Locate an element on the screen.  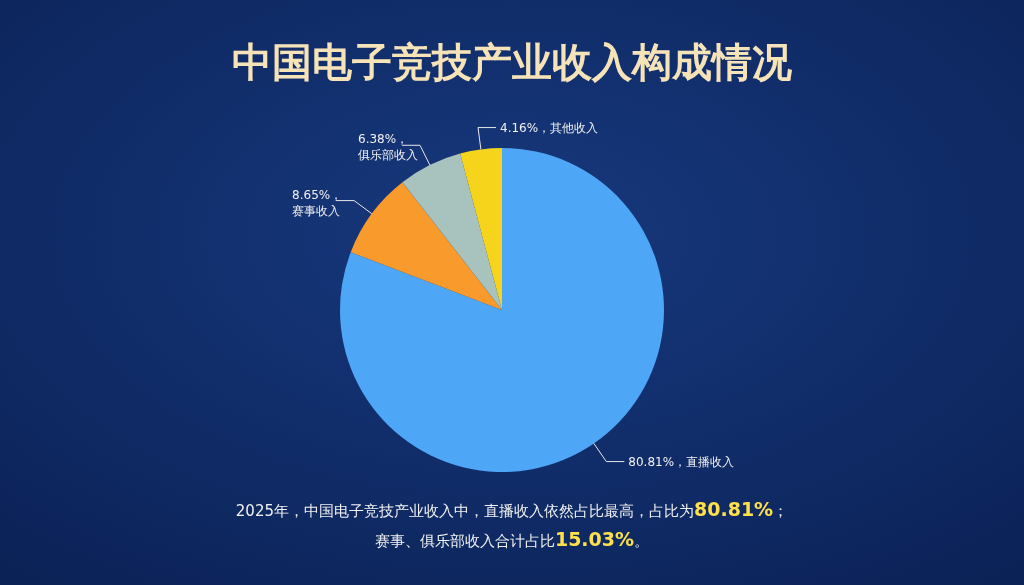
slice-label: 俱乐部收入 is located at coordinates (388, 155).